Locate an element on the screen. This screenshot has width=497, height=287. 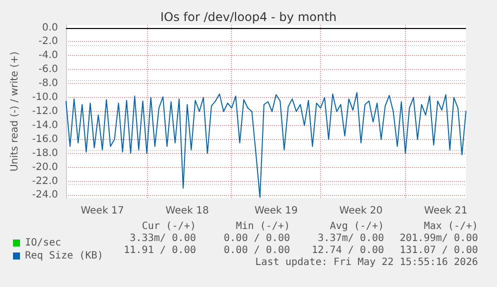
y-tick-label: -6.0 is located at coordinates (48, 70).